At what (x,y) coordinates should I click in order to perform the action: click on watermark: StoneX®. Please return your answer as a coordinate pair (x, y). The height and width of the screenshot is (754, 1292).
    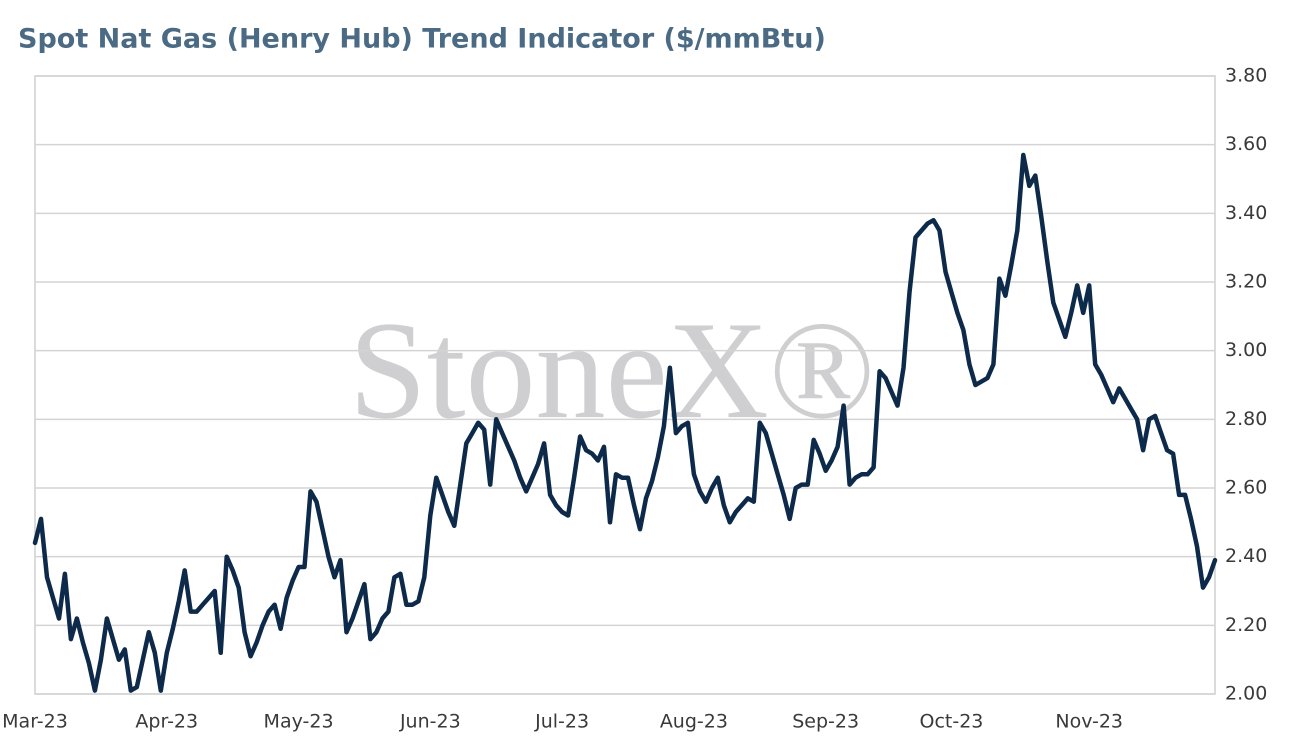
    Looking at the image, I should click on (612, 370).